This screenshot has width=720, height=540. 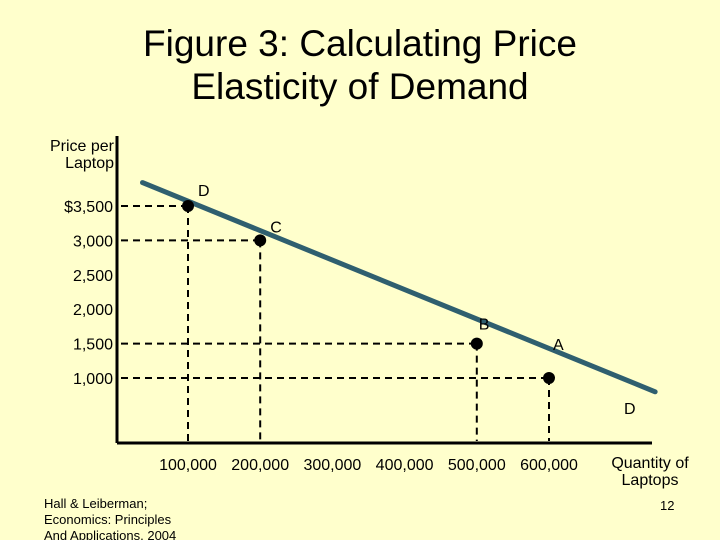 I want to click on y-axis-label: Price per Laptop, so click(x=68, y=155).